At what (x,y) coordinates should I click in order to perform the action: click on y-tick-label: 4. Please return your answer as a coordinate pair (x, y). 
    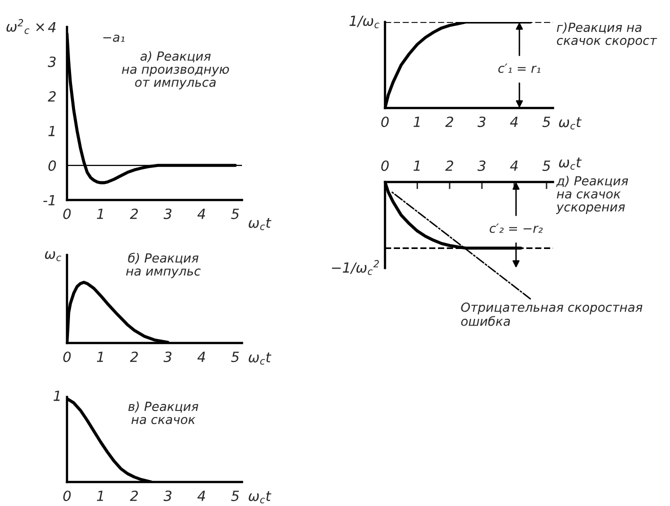
    Looking at the image, I should click on (52, 27).